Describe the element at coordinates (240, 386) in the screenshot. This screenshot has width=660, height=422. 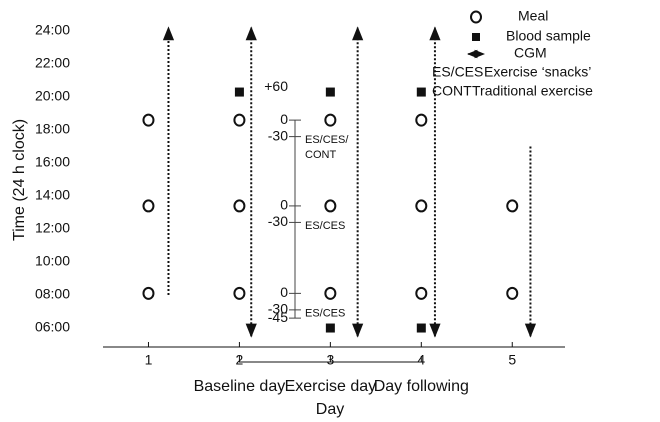
I see `phase-label: Baseline day` at that location.